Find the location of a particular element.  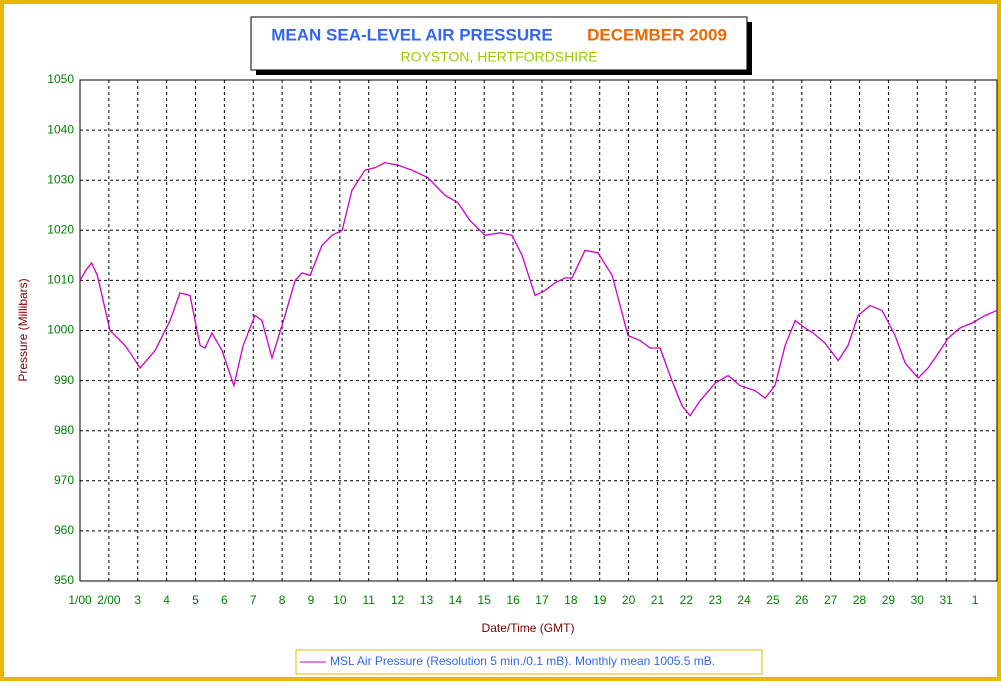

x-tick-label: 5 is located at coordinates (195, 600).